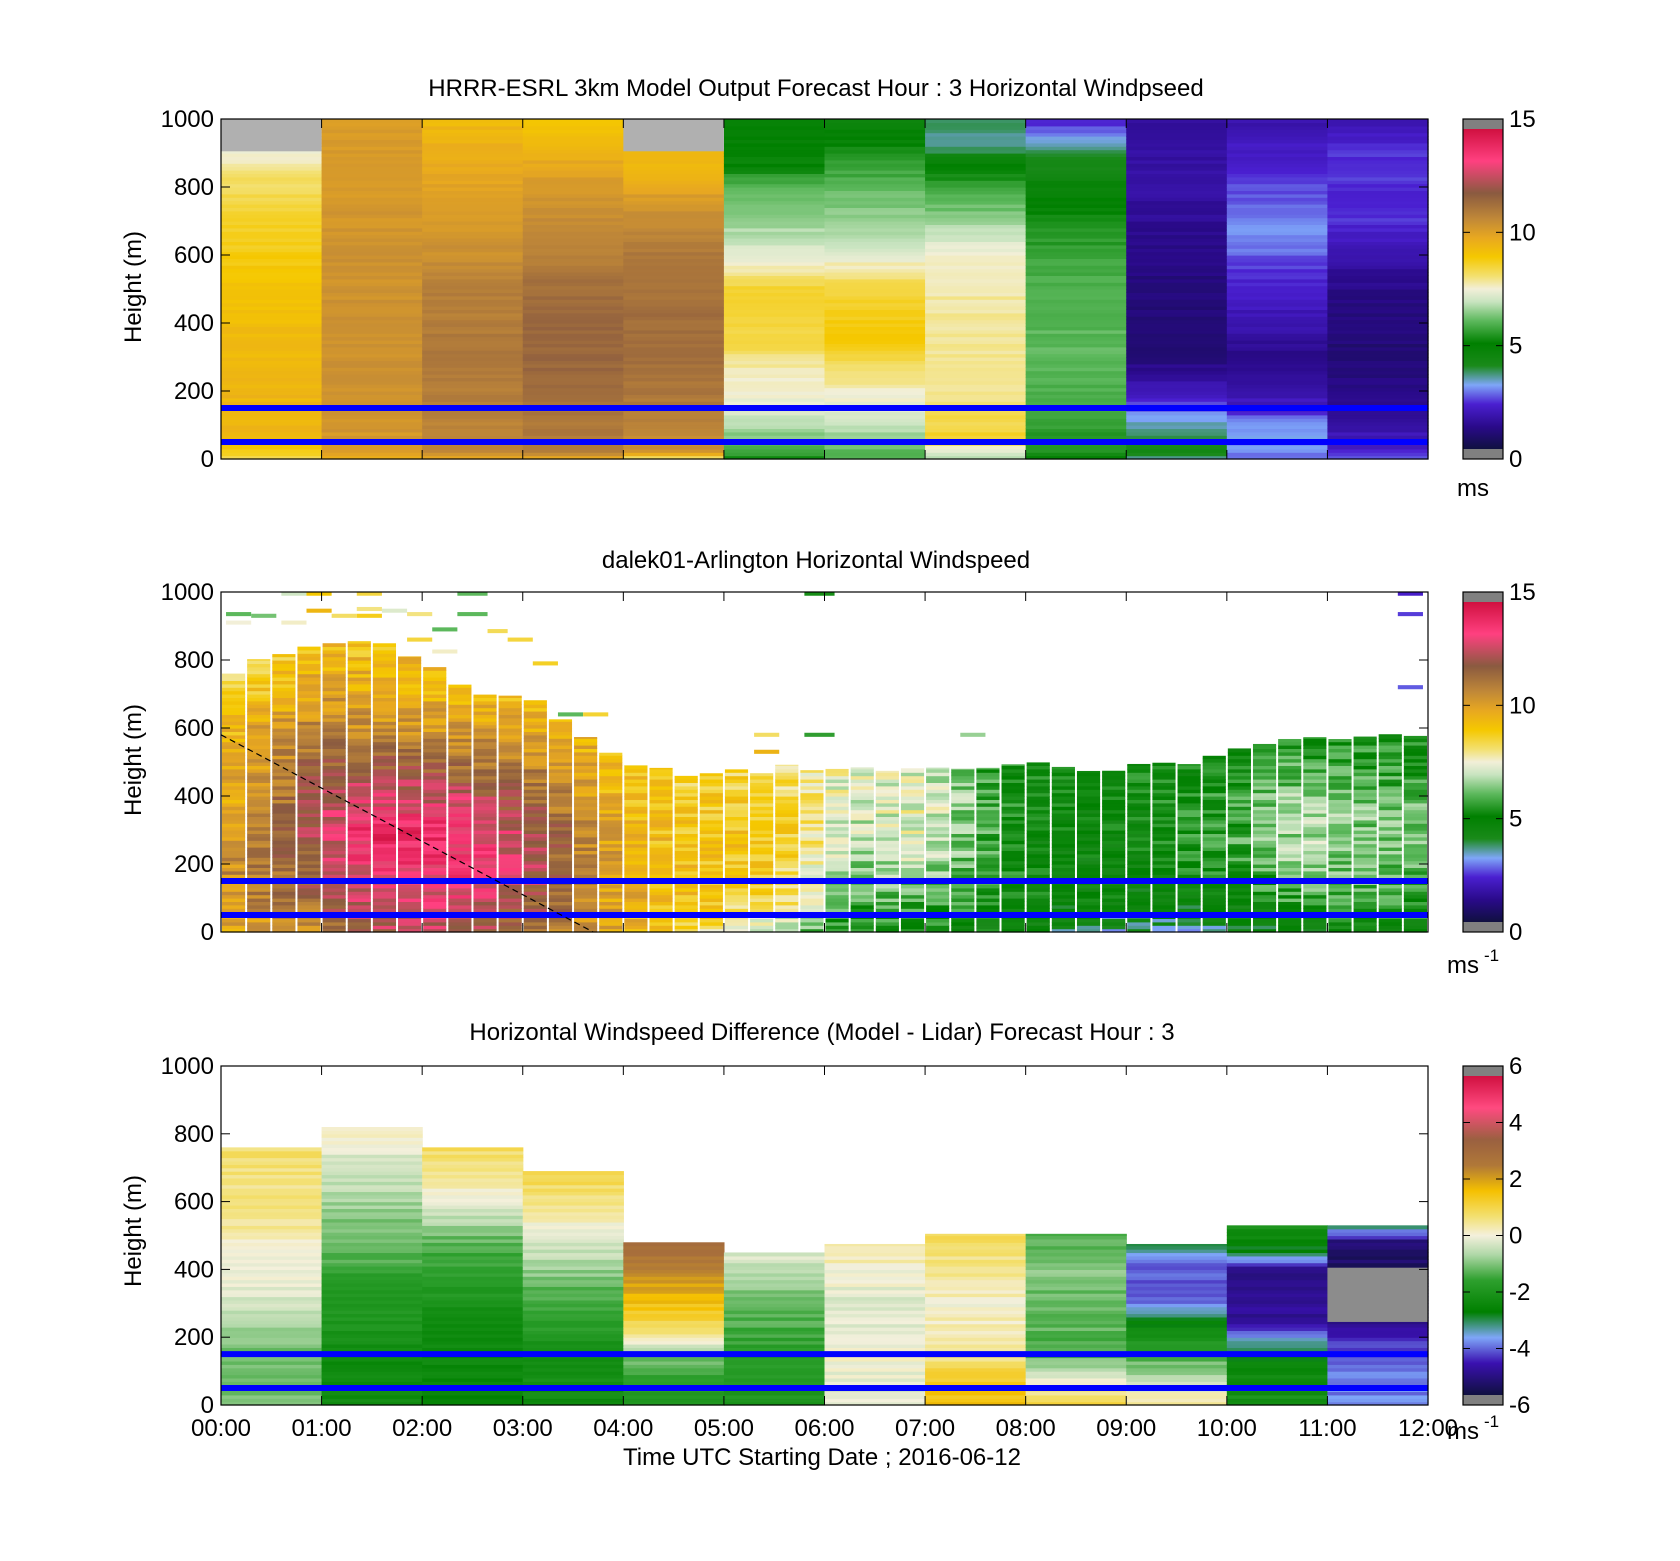  Describe the element at coordinates (1483, 124) in the screenshot. I see `colorbar-cap-high` at that location.